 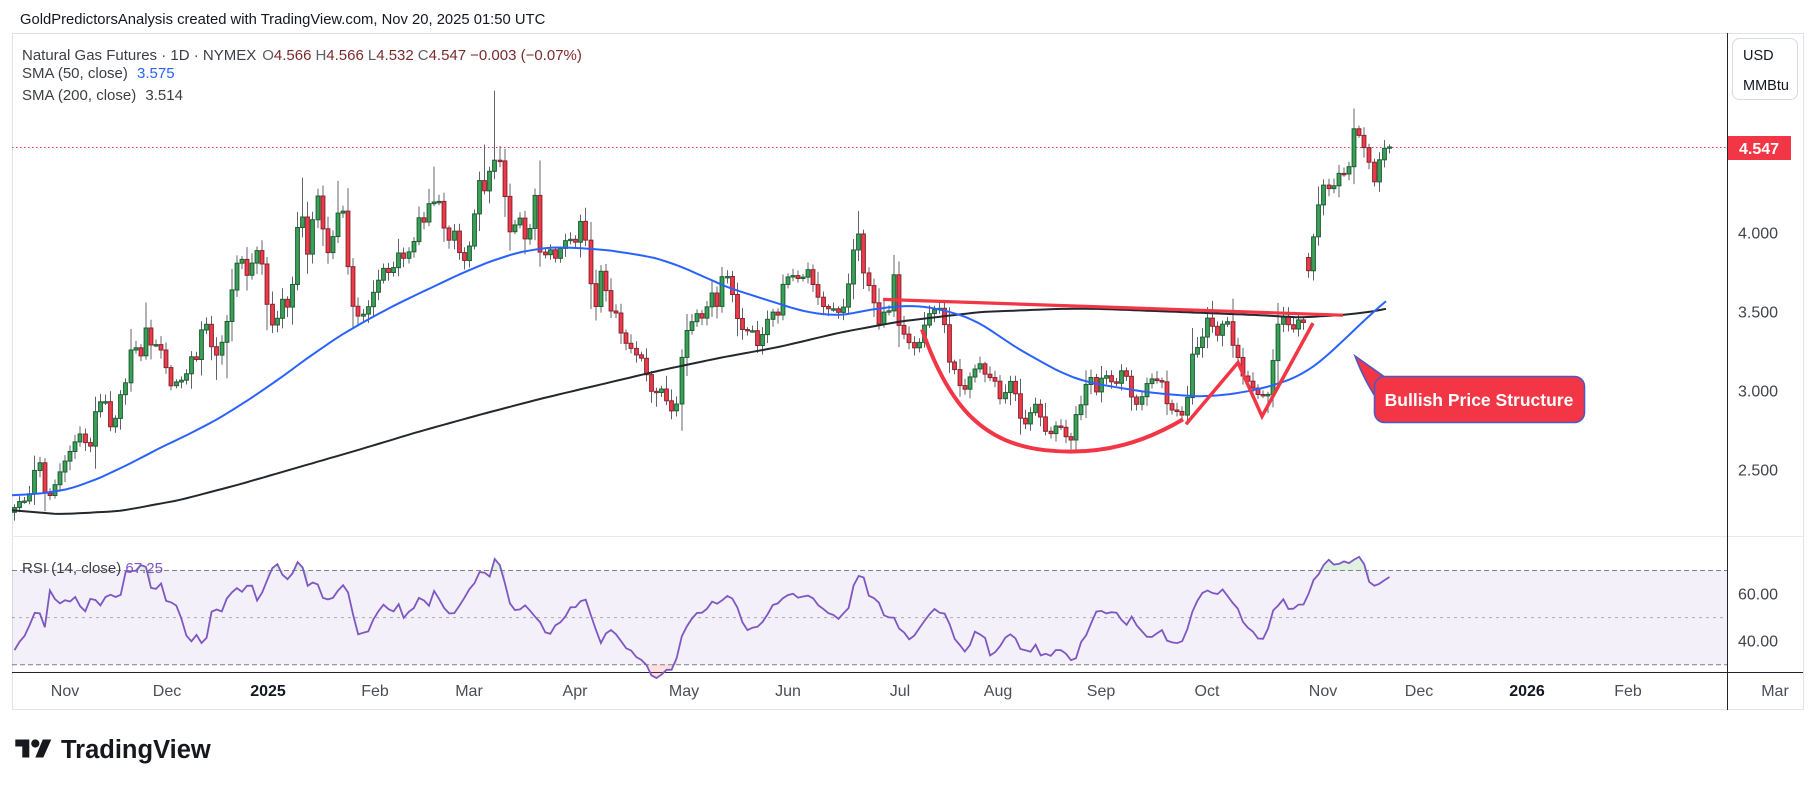 I want to click on svg-text: Aug, so click(x=998, y=691).